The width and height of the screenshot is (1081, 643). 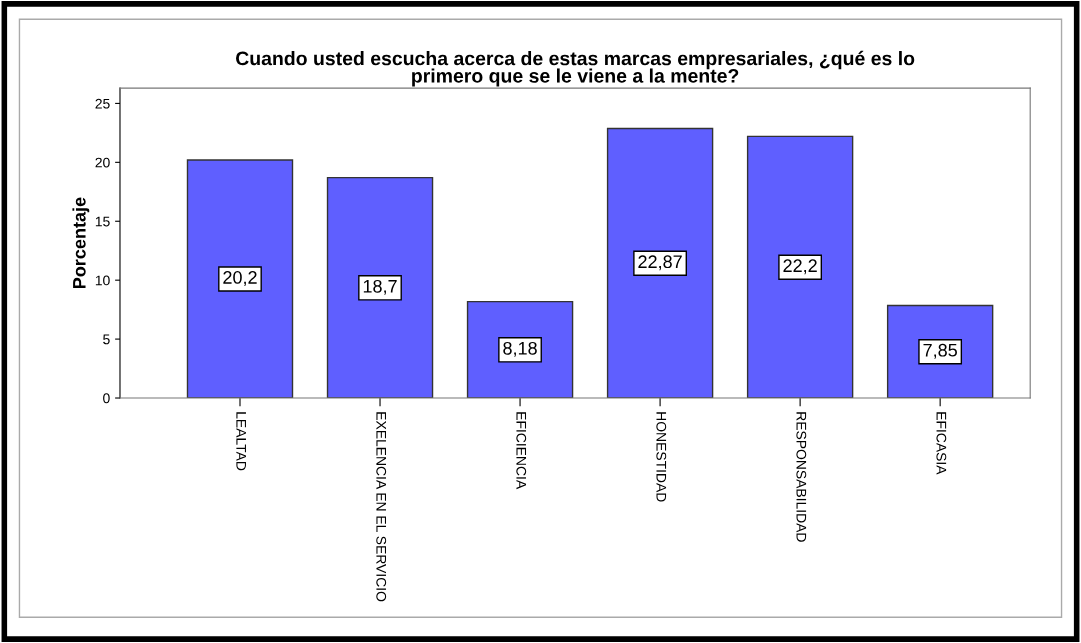 I want to click on x-tick-label: HONESTIDAD, so click(x=661, y=457).